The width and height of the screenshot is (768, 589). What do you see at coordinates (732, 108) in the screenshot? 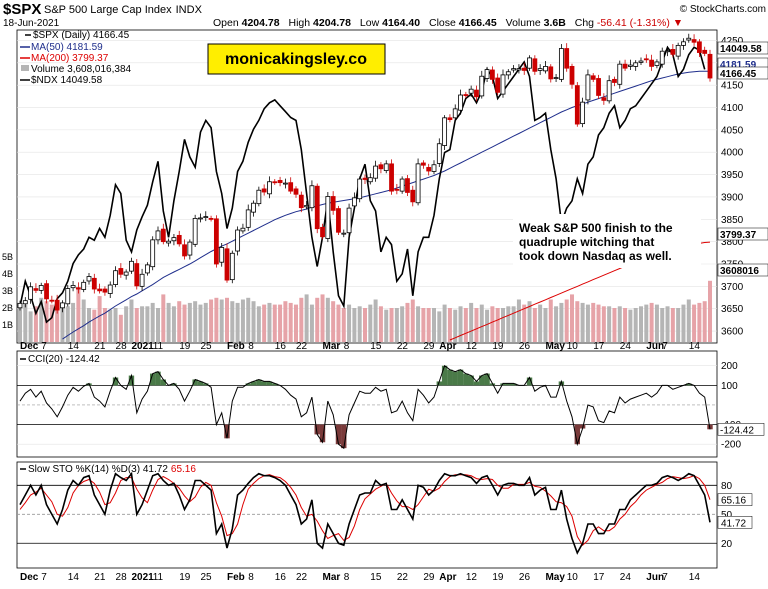
I see `price-tick-label: 4100` at bounding box center [732, 108].